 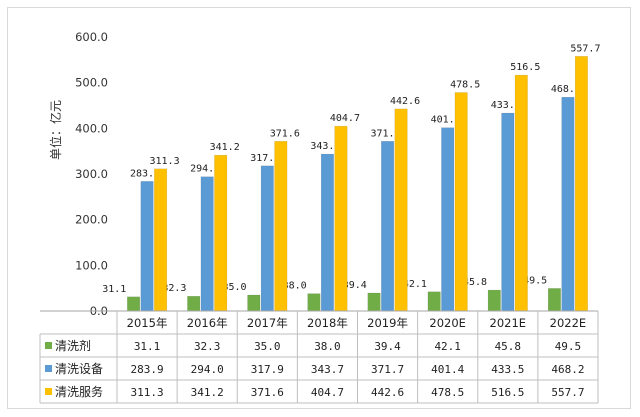 I want to click on data-label: 371.6, so click(x=285, y=133).